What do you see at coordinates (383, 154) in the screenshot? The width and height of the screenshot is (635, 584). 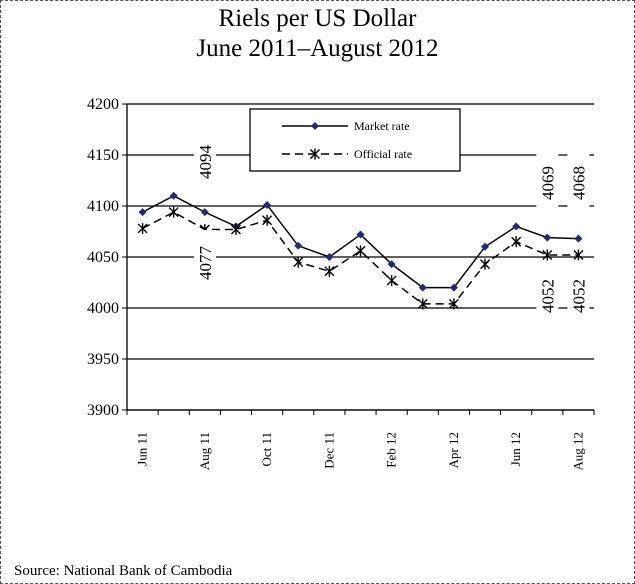 I see `legend-label: Official rate` at bounding box center [383, 154].